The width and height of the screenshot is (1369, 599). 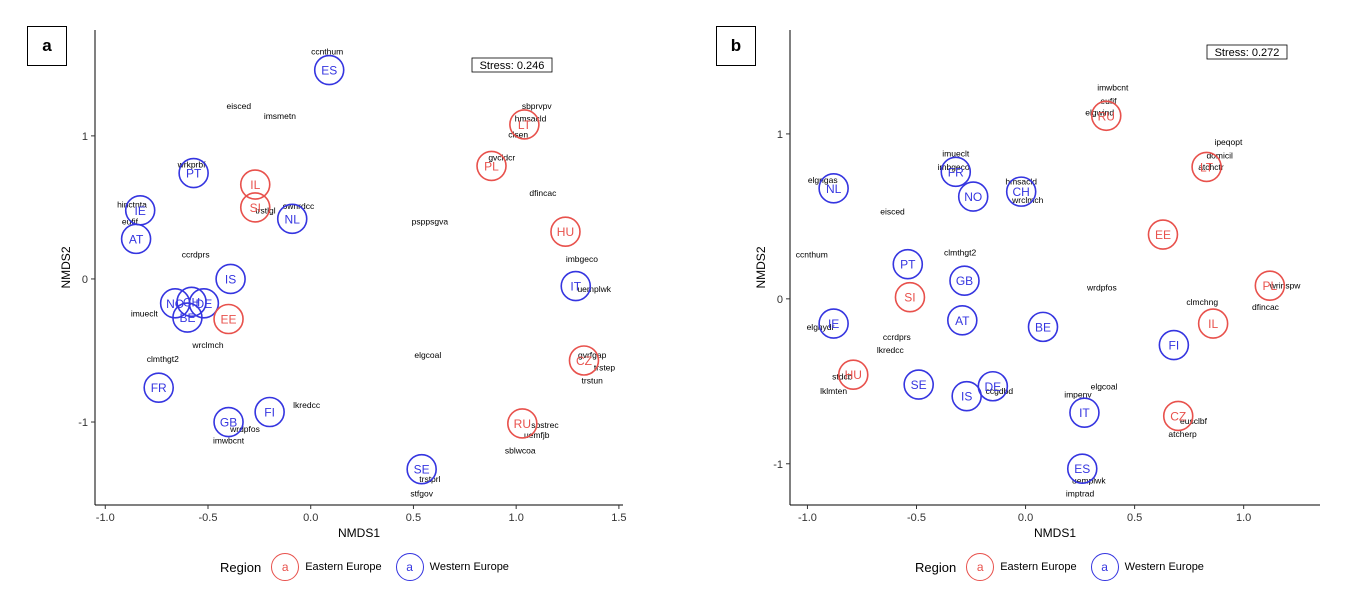 I want to click on country-label: CH, so click(x=1021, y=192).